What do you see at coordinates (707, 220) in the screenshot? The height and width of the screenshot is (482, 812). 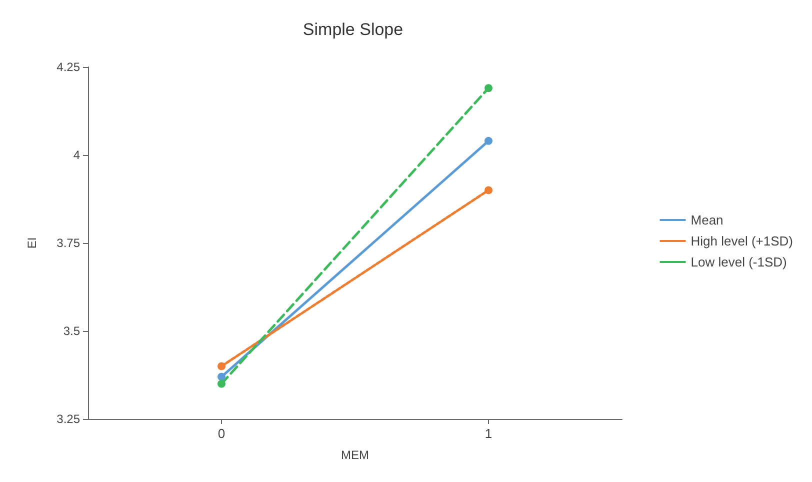 I see `legend-label: Mean` at bounding box center [707, 220].